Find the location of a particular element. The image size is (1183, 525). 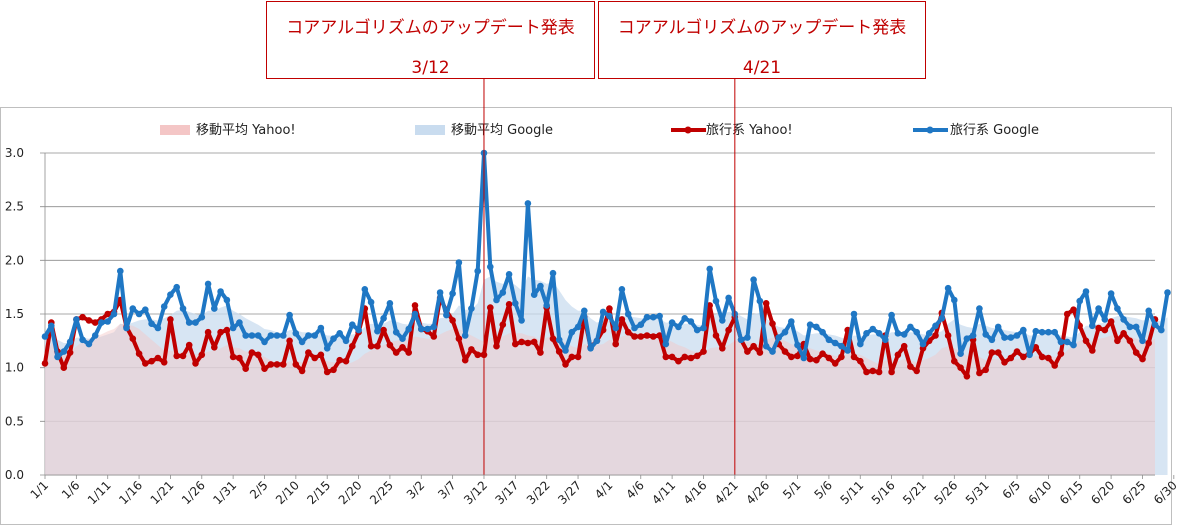

x-tick-label: 4/26 is located at coordinates (757, 492).